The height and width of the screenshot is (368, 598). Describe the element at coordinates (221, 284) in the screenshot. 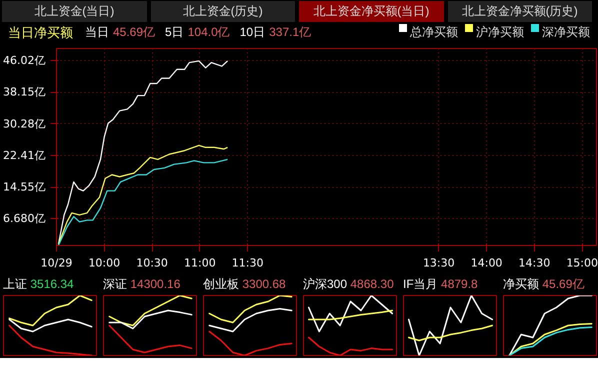

I see `chart-title: 创业板` at that location.